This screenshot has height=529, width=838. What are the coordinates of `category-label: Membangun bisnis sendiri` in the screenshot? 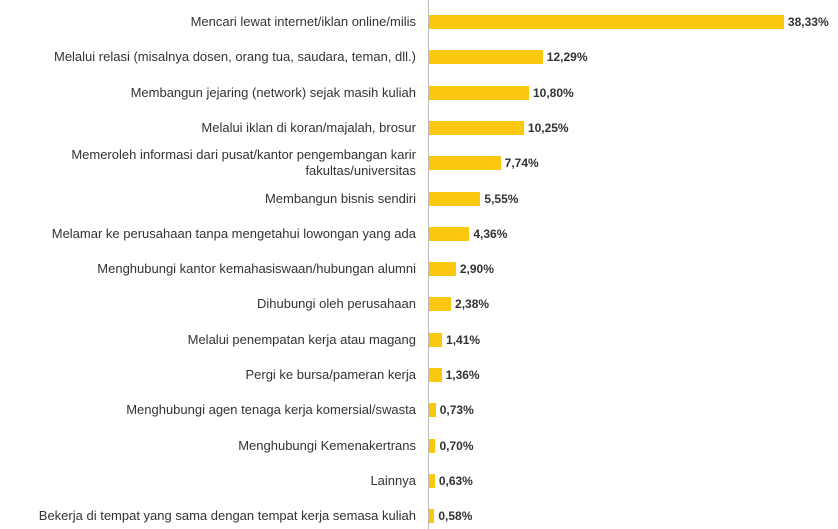 It's located at (340, 198).